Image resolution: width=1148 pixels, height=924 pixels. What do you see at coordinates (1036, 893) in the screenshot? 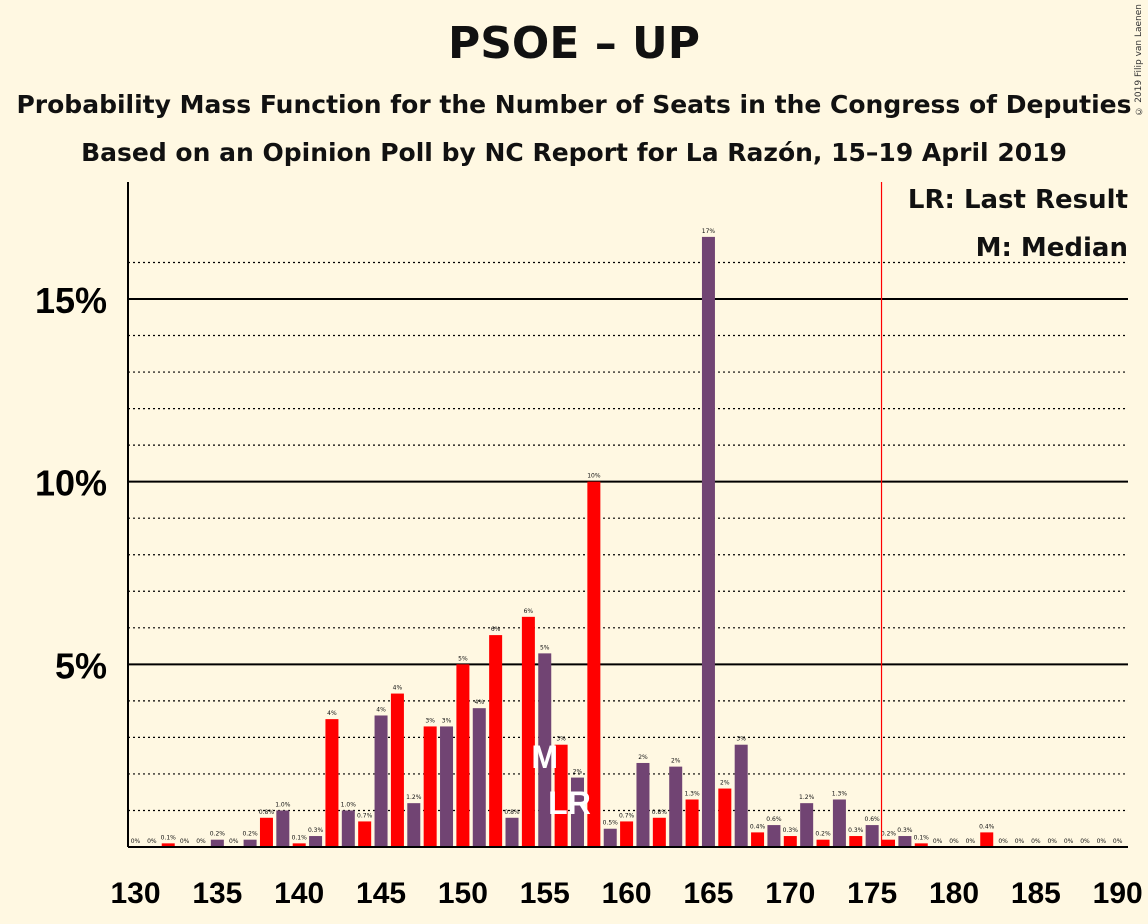
I see `x-tick-label: 185` at bounding box center [1036, 893].